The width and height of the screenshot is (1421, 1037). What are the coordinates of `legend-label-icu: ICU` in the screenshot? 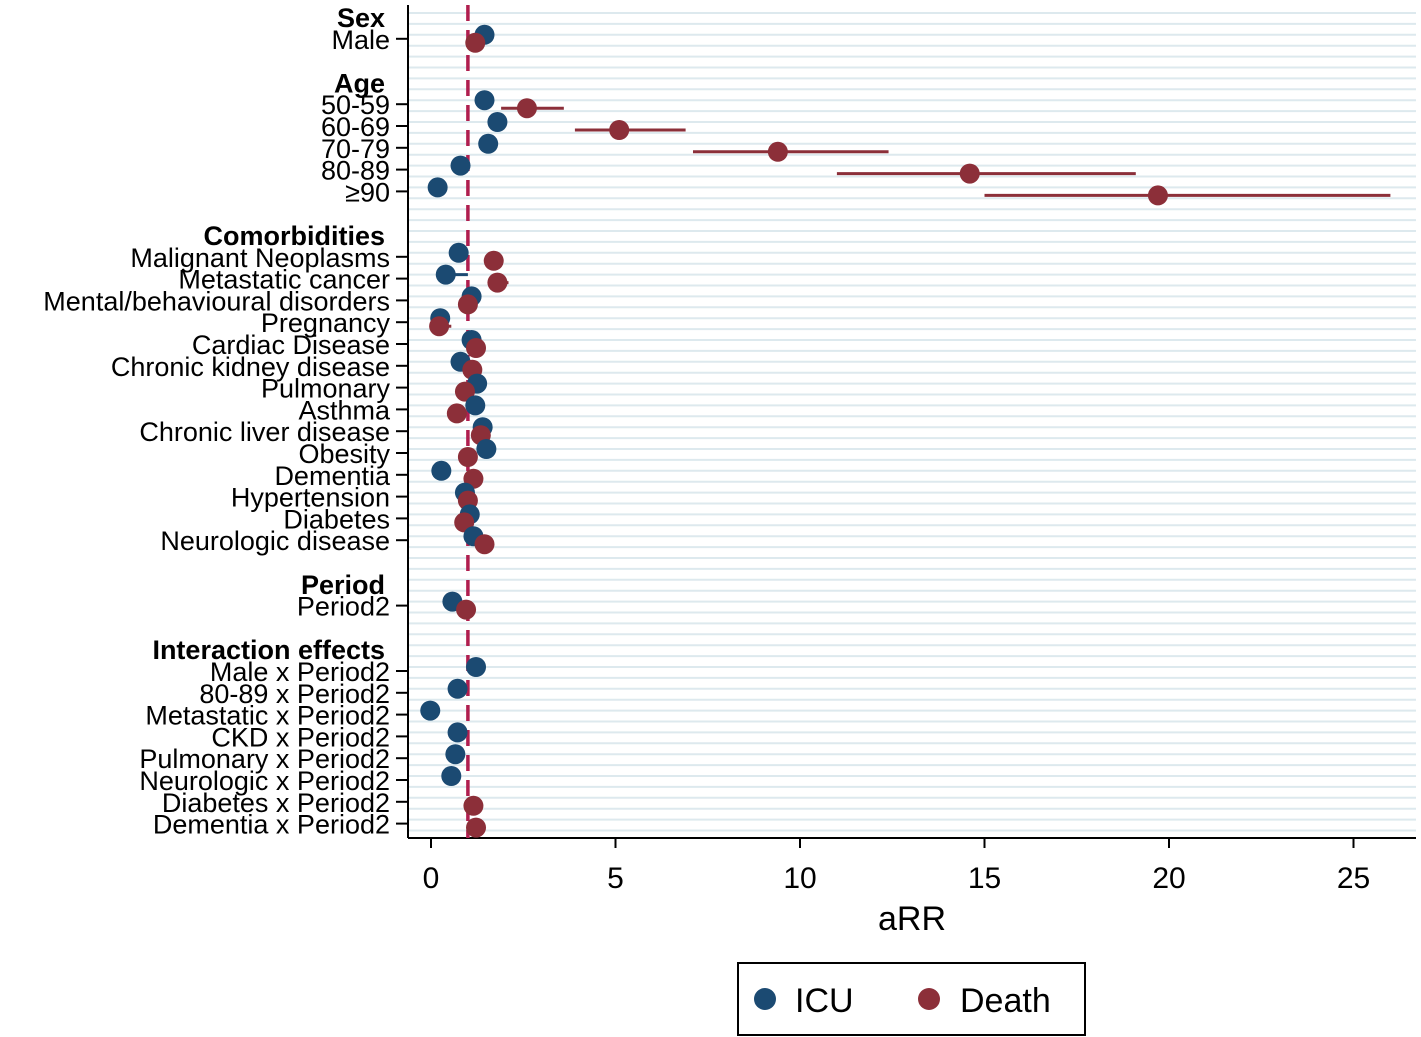 It's located at (824, 1001).